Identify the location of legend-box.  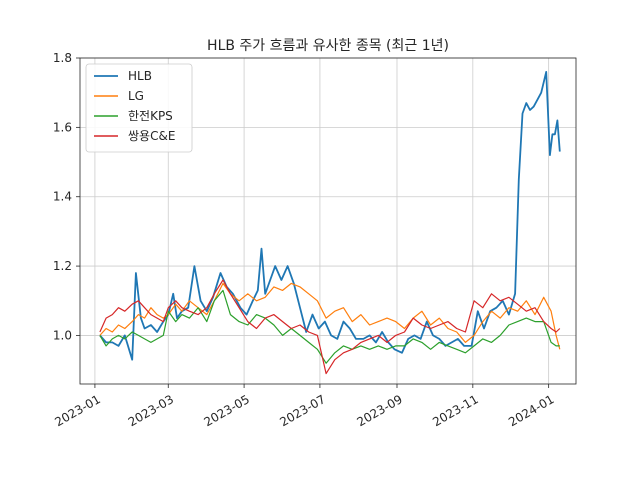
(139, 108).